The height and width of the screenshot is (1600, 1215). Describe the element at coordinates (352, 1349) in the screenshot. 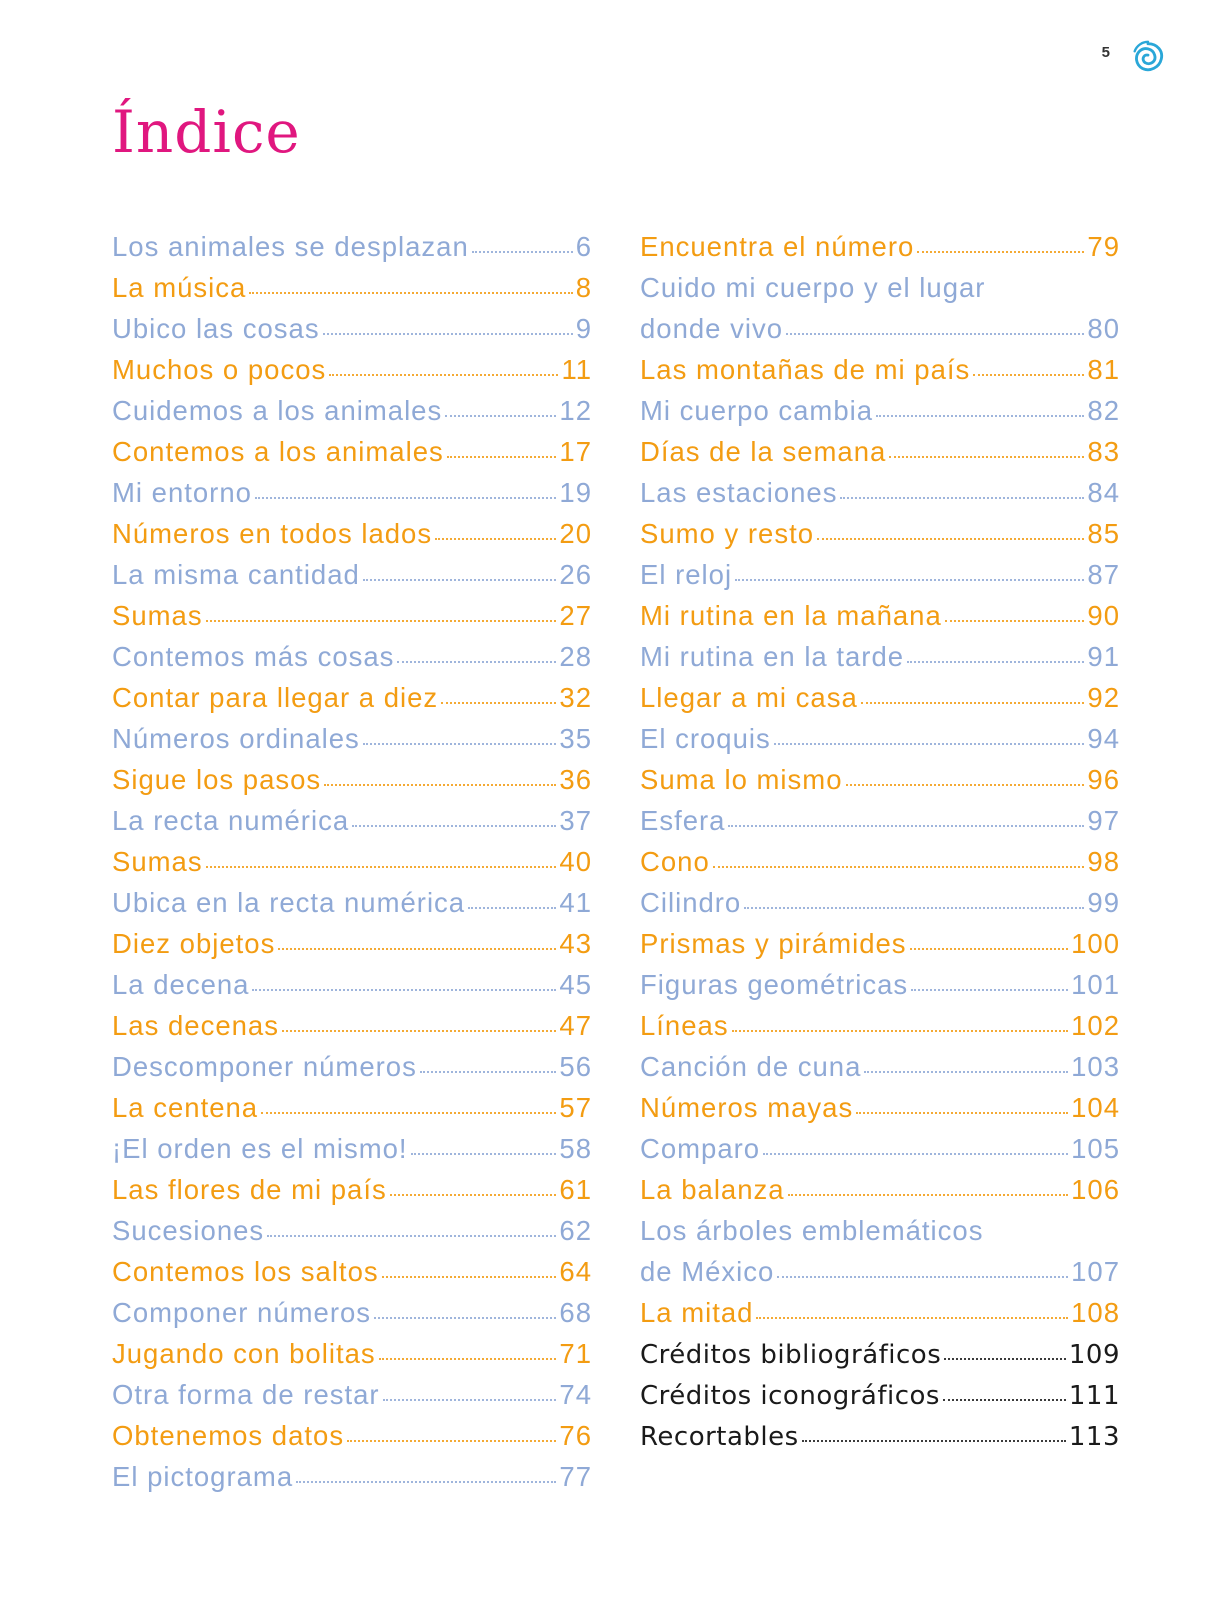

I see `toc-entry: Jugando con bolitas 71` at that location.